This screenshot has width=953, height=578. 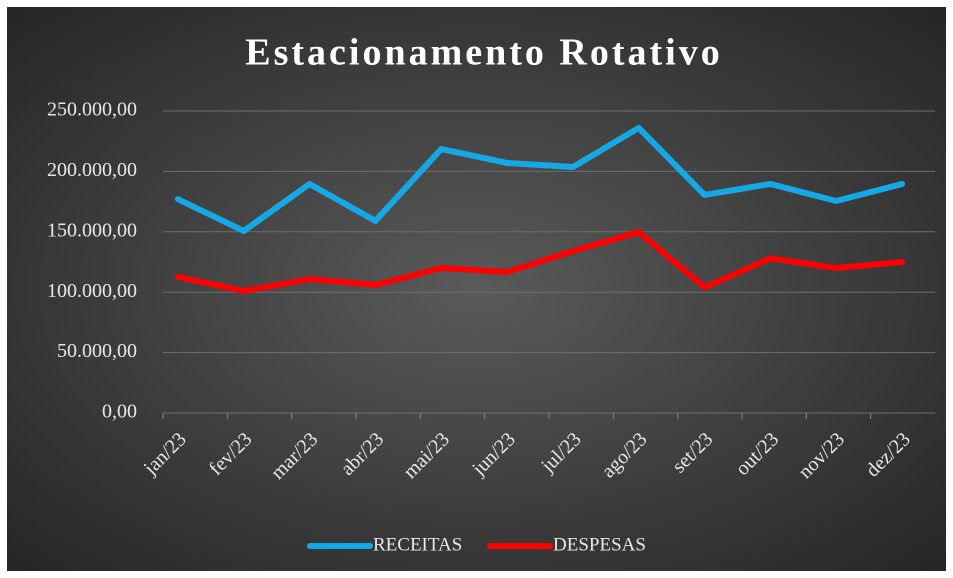 I want to click on y-tick-label: 200.000,00, so click(x=92, y=170).